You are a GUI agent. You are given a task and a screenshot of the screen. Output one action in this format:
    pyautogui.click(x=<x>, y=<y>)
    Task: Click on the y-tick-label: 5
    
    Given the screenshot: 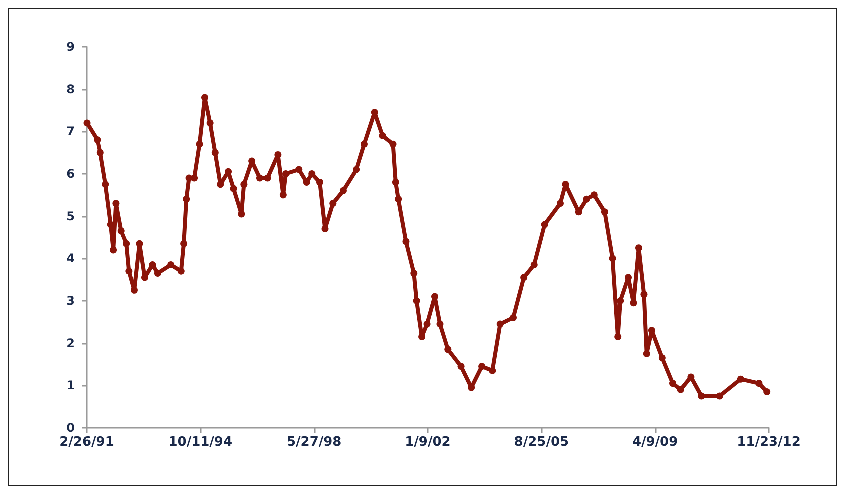 What is the action you would take?
    pyautogui.click(x=70, y=216)
    